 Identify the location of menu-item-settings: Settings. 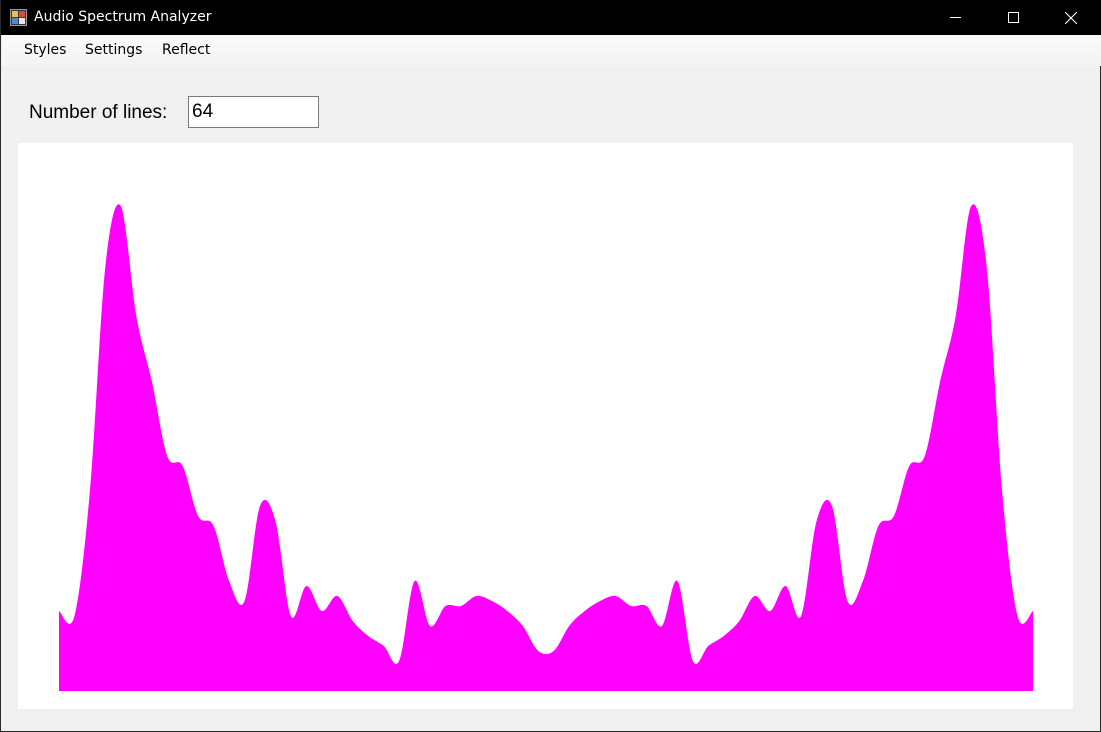
(114, 50).